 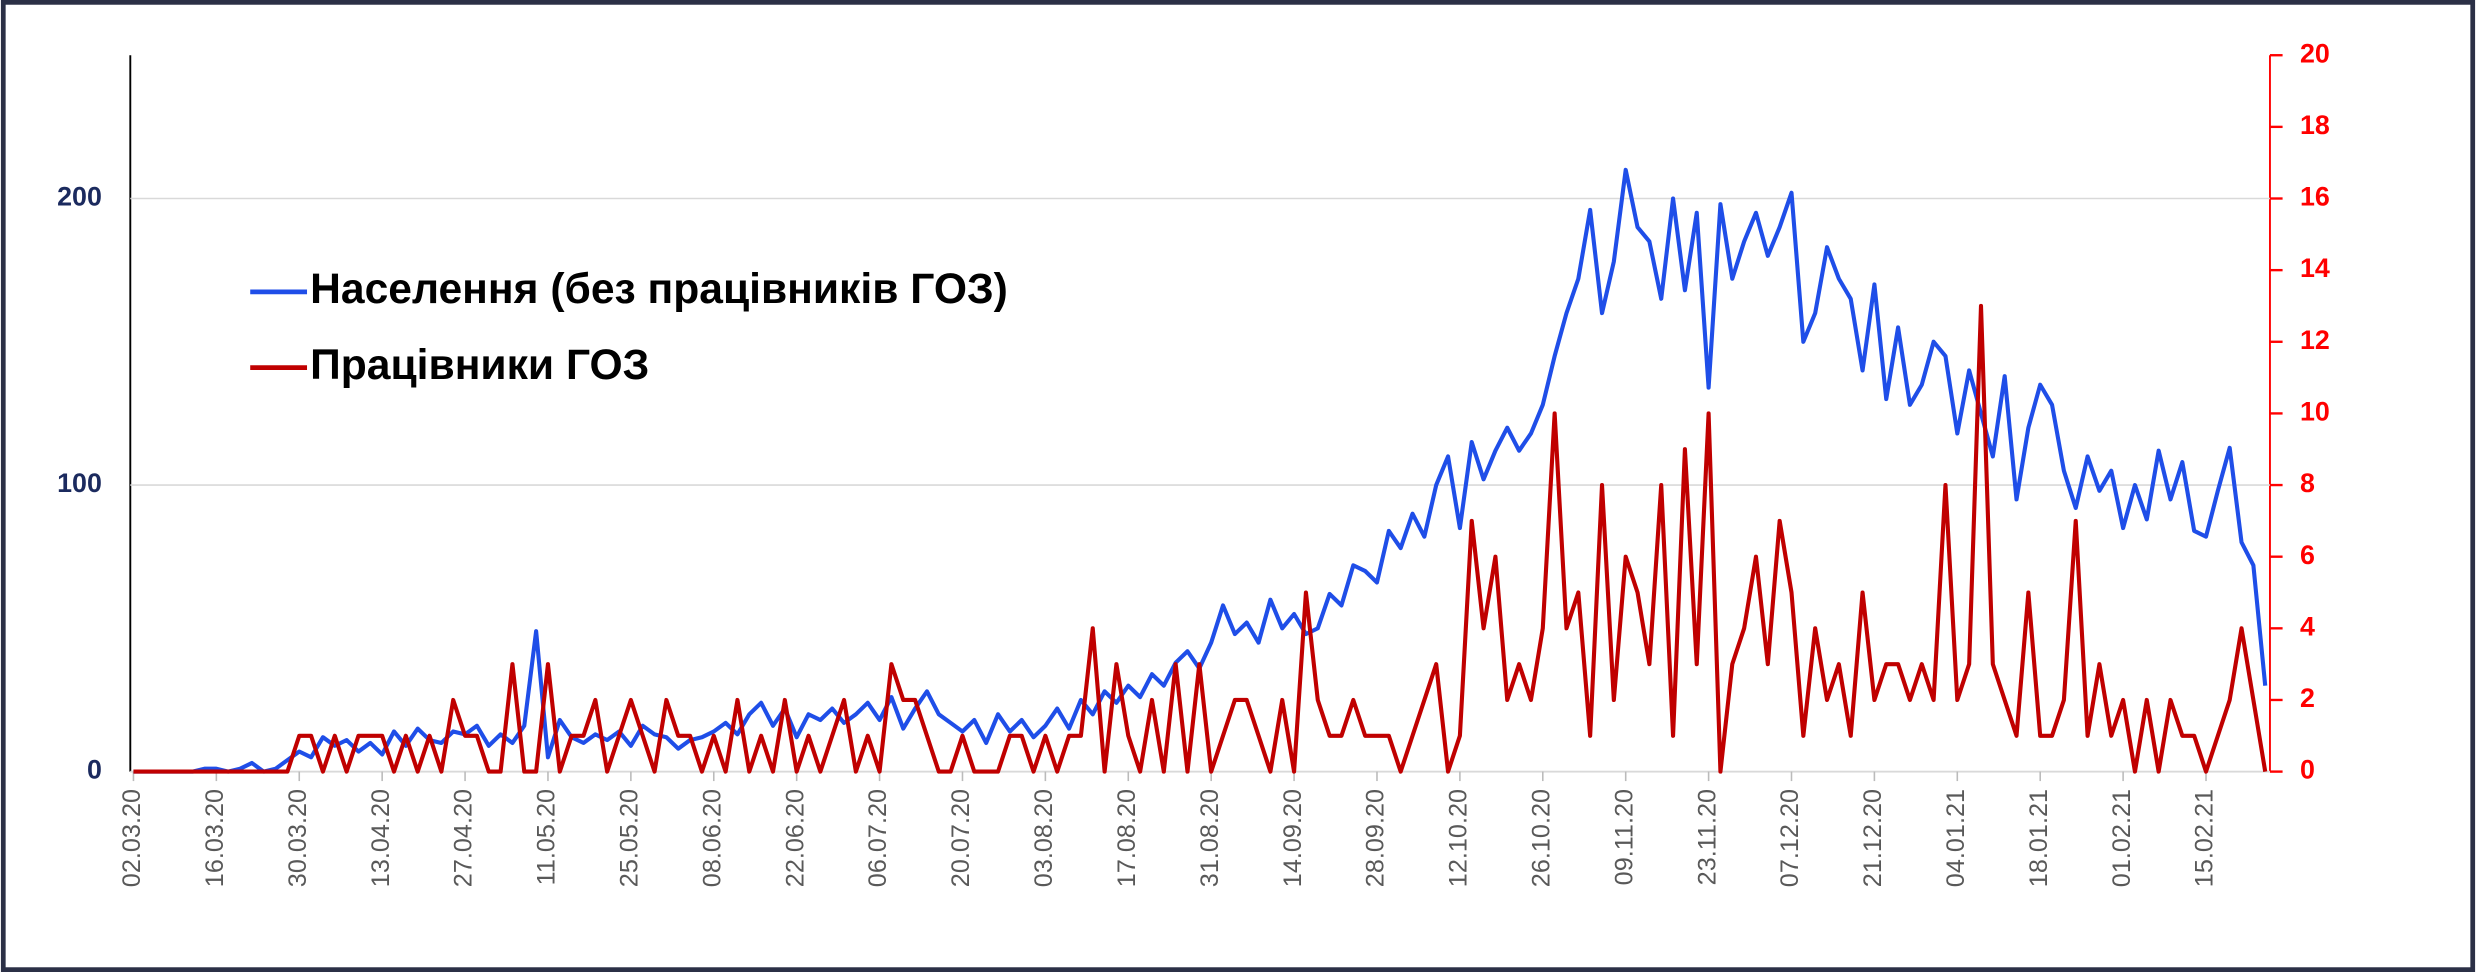 I want to click on x-tick-label: 08.06.20, so click(x=712, y=838).